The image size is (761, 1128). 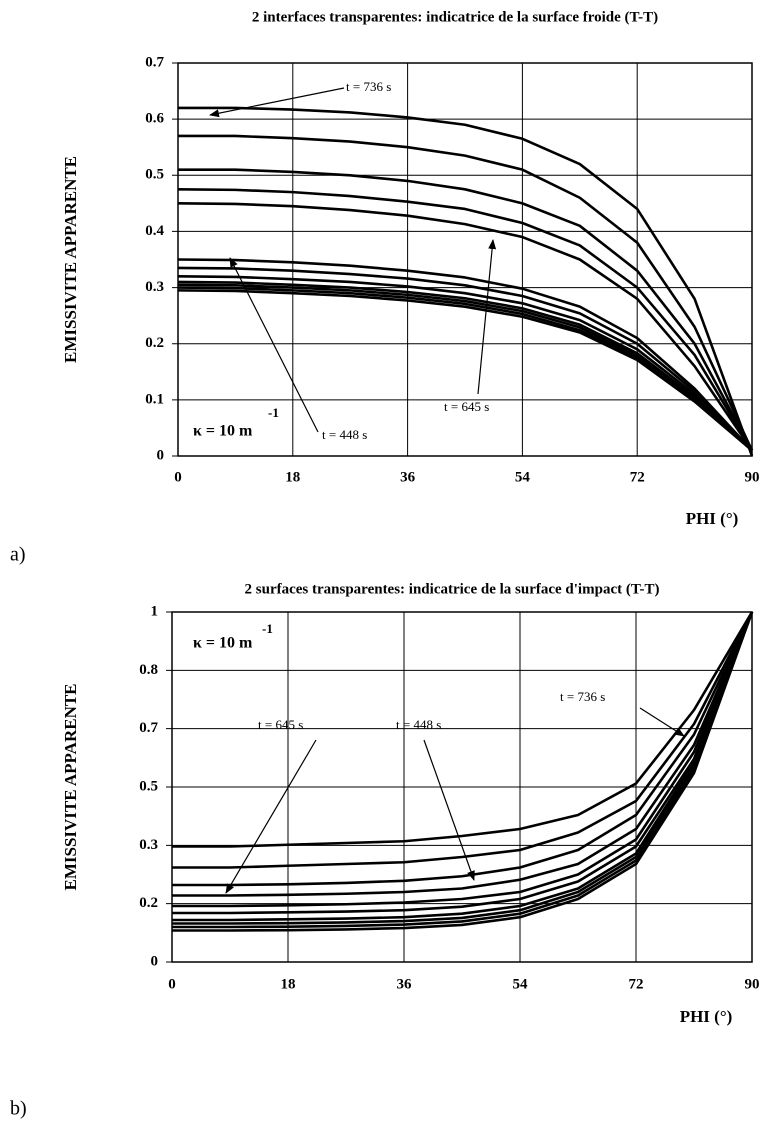 What do you see at coordinates (148, 670) in the screenshot?
I see `y-tick-label: 0.8` at bounding box center [148, 670].